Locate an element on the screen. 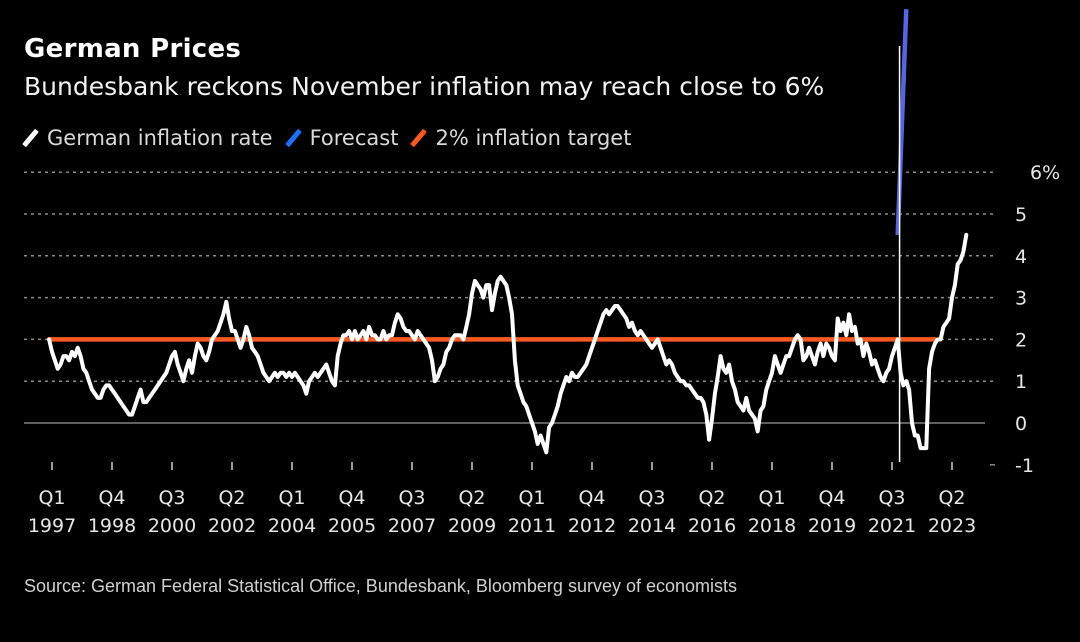 The width and height of the screenshot is (1080, 642). x-tick-label-year: 2012 is located at coordinates (592, 526).